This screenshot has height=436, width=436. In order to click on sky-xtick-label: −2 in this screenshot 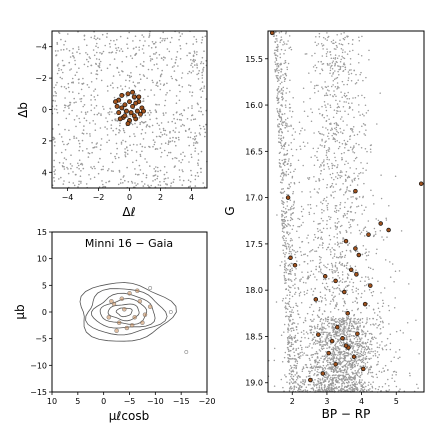, I will do `click(99, 197)`.